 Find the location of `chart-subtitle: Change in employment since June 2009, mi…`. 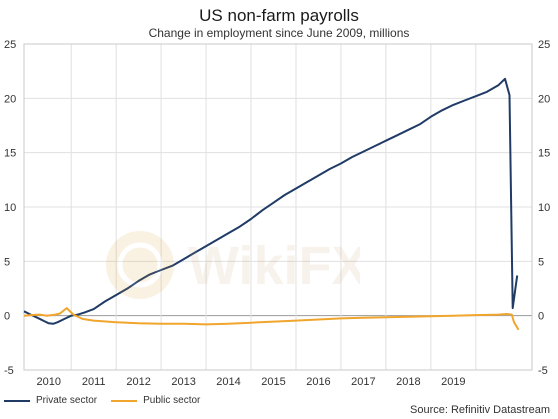

chart-subtitle: Change in employment since June 2009, mi… is located at coordinates (279, 33).